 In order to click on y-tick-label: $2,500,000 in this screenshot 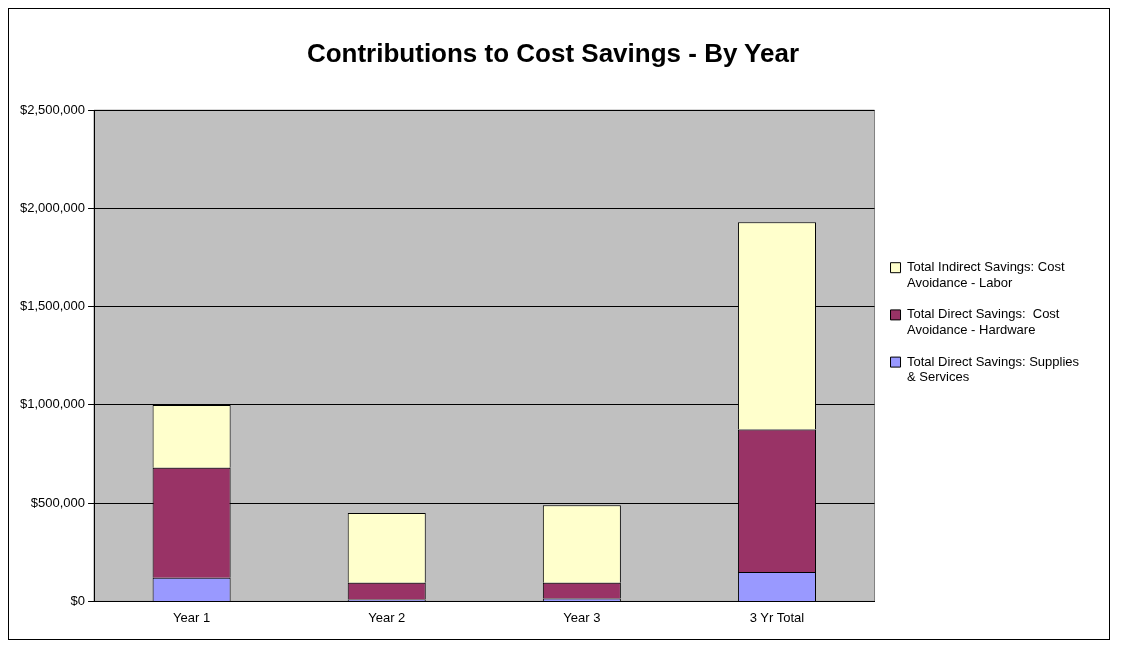, I will do `click(52, 109)`.